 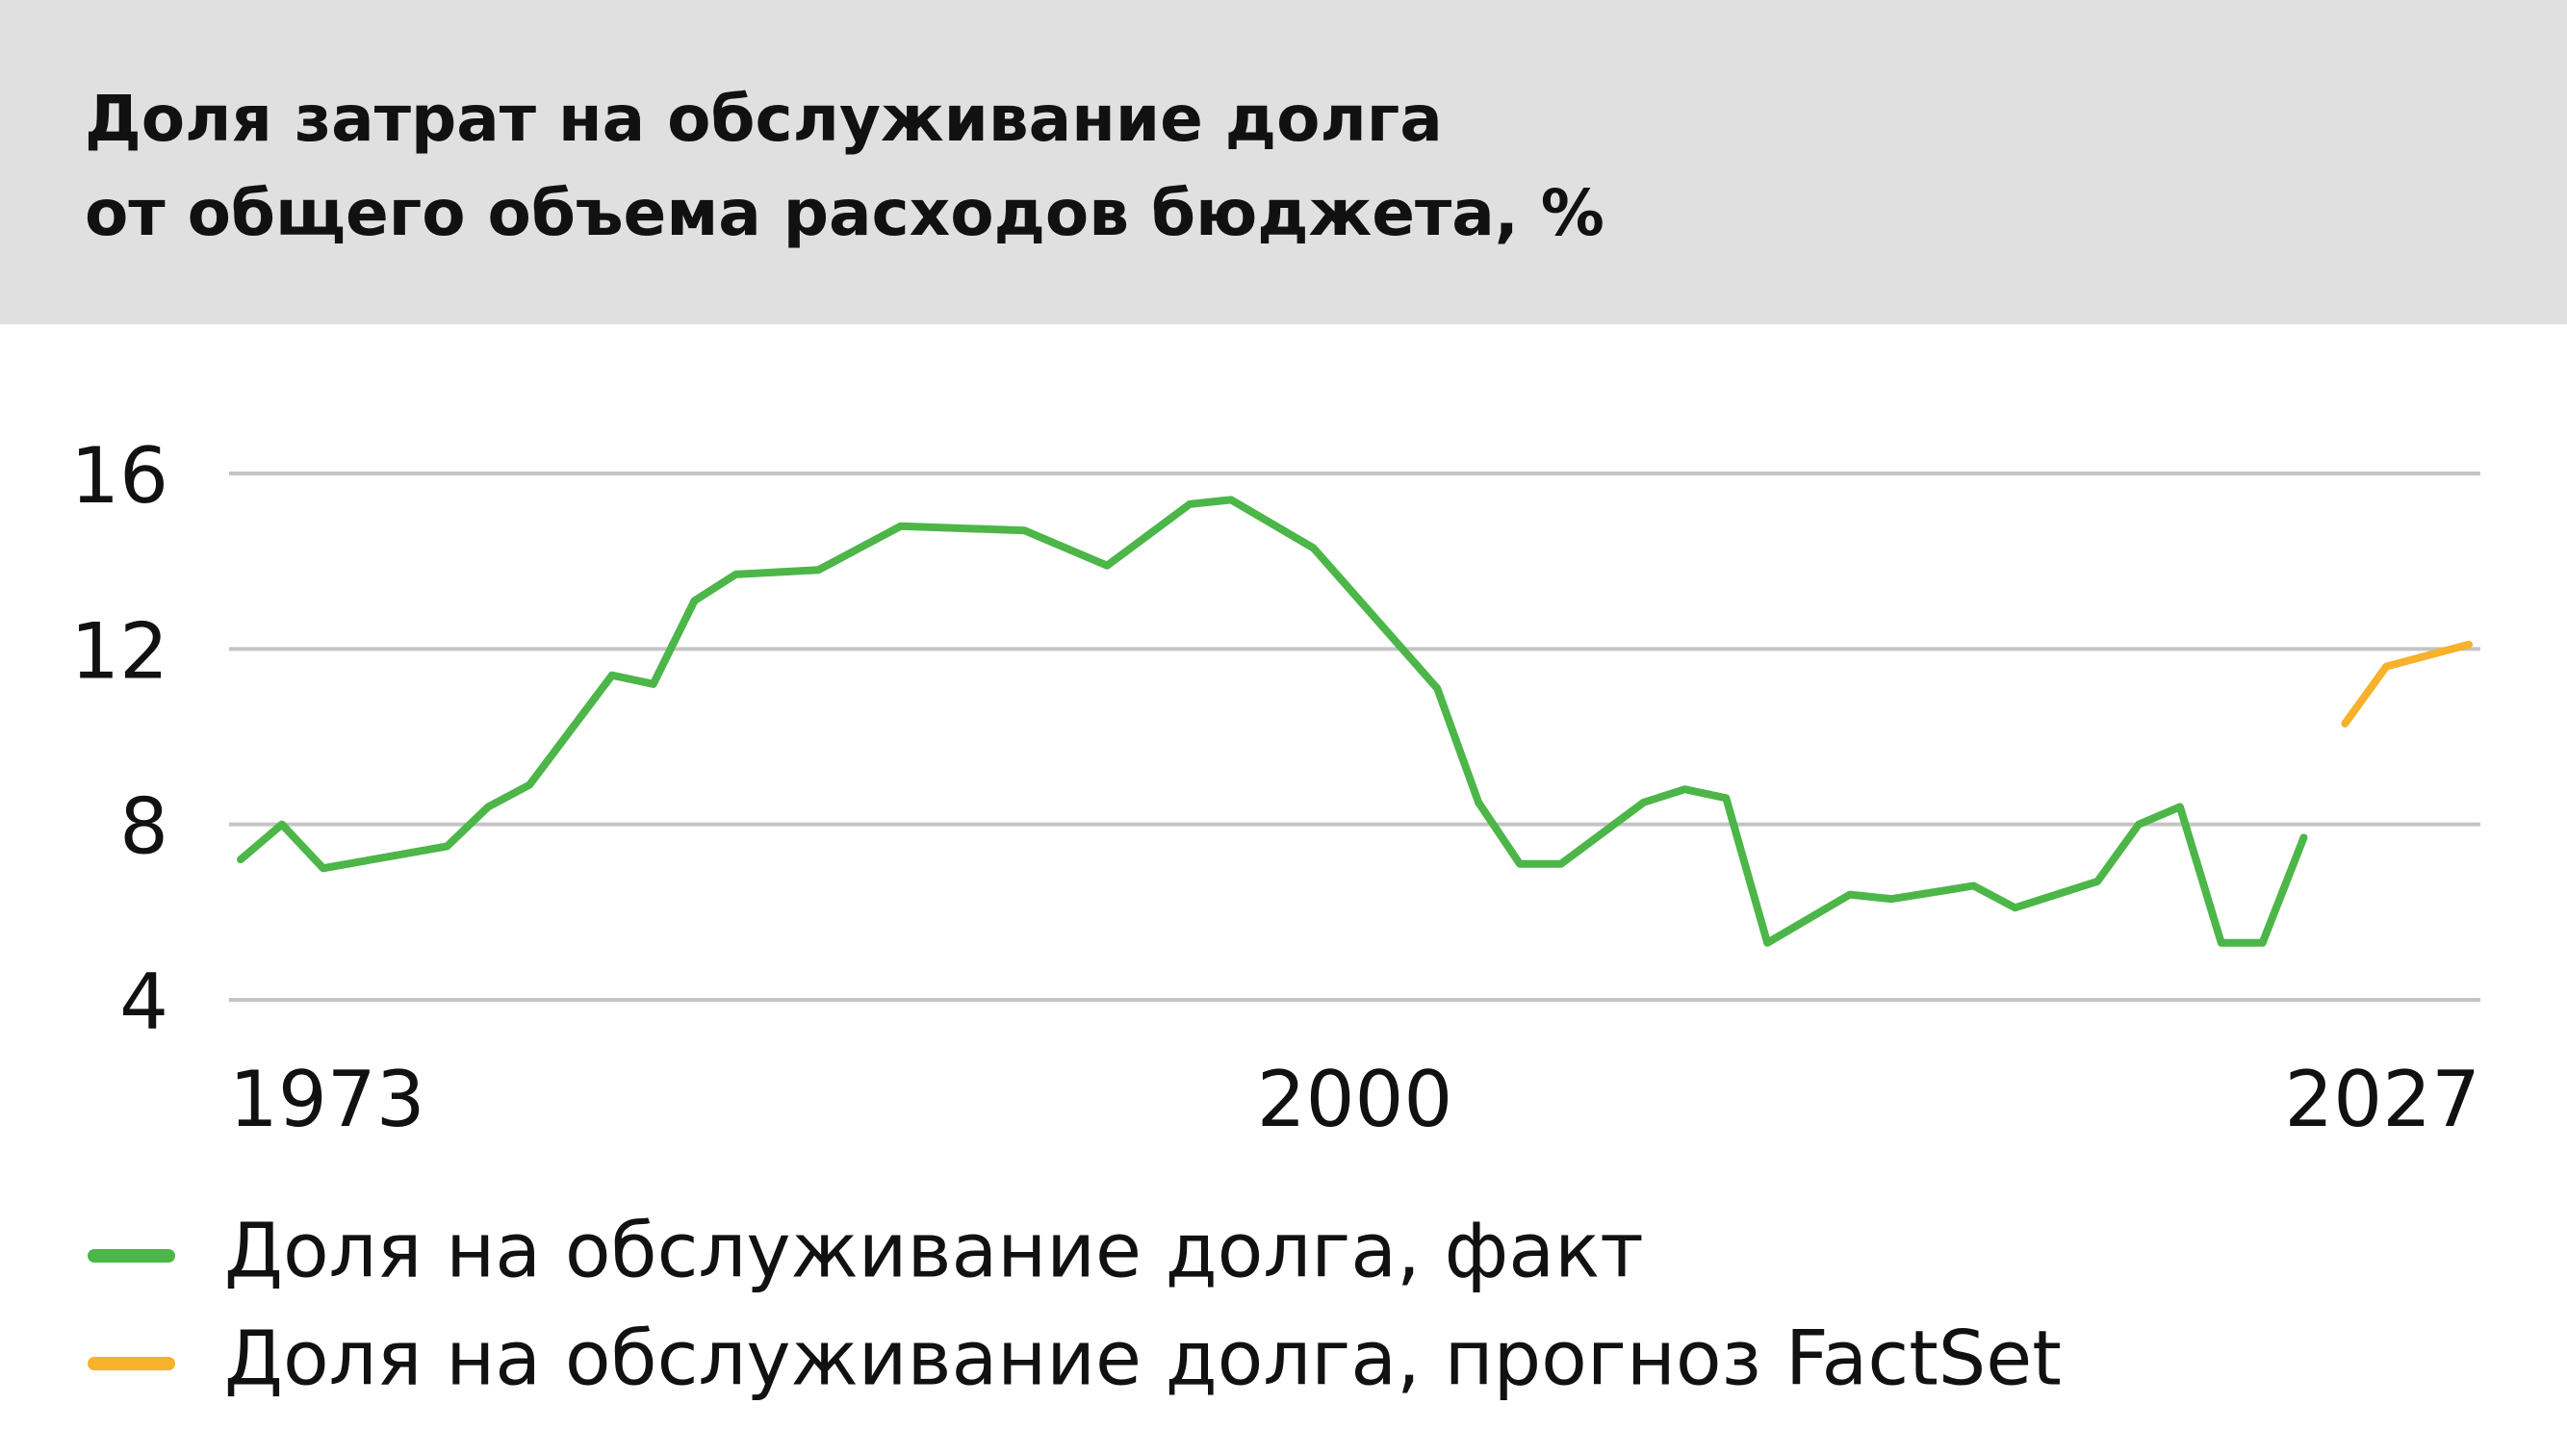 What do you see at coordinates (119, 476) in the screenshot?
I see `y-tick-label: 16` at bounding box center [119, 476].